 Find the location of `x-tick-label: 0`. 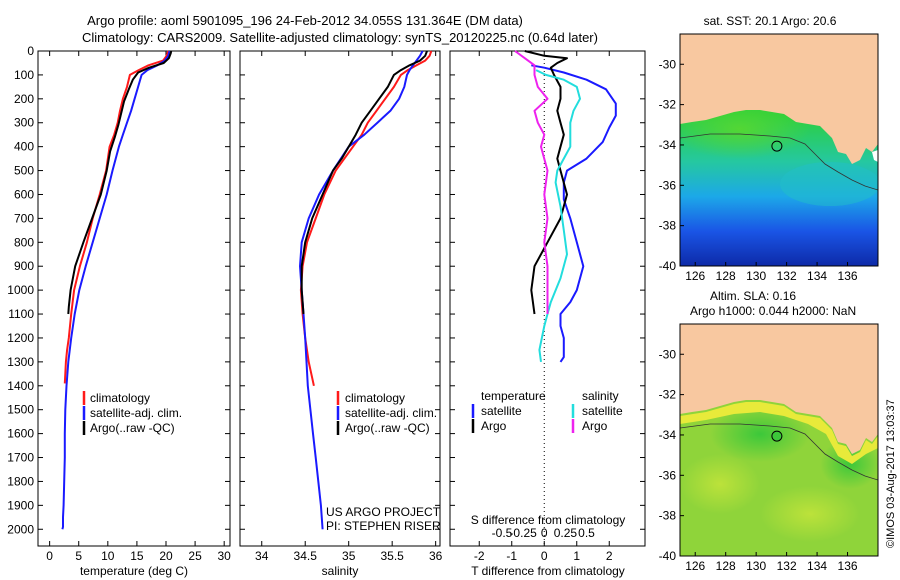

x-tick-label: 0 is located at coordinates (544, 556).